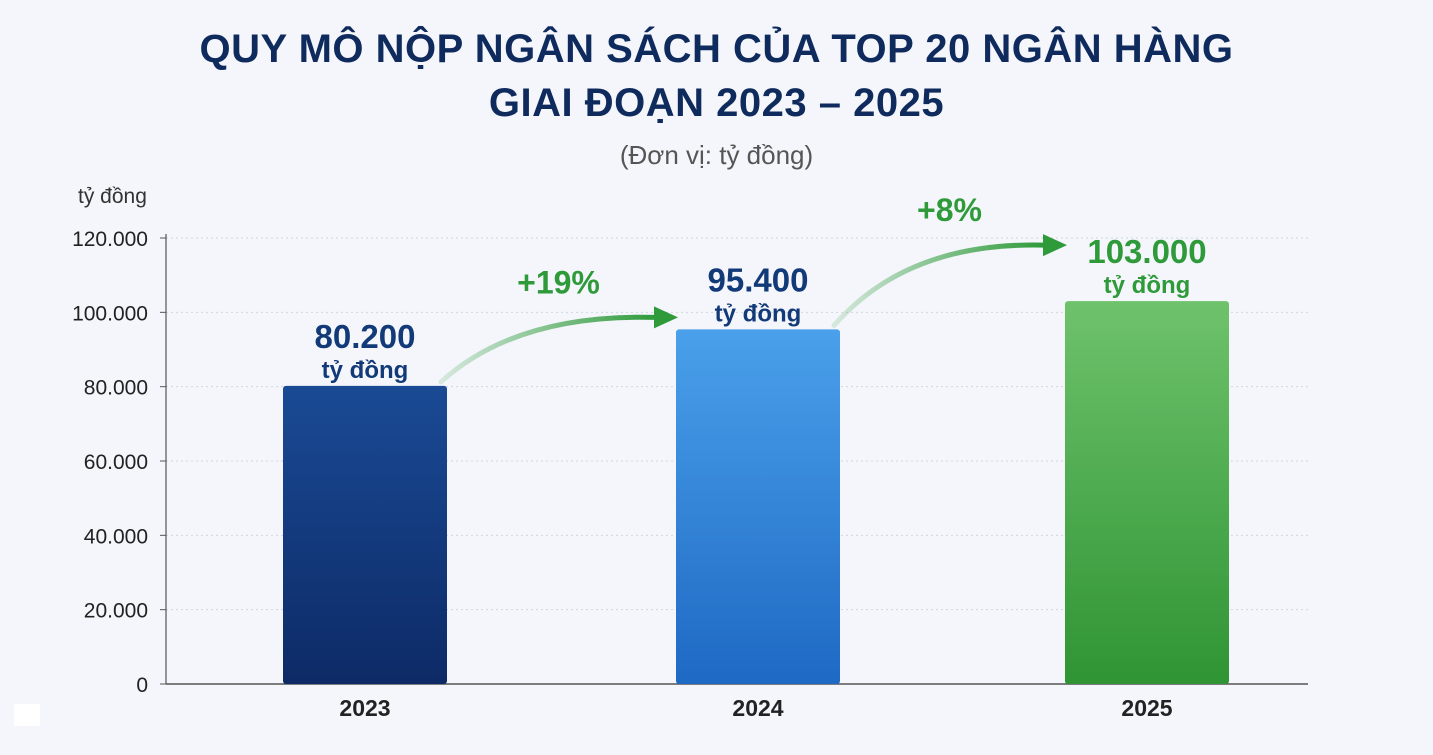 The height and width of the screenshot is (755, 1433). What do you see at coordinates (116, 462) in the screenshot?
I see `y-tick-label: 60.000` at bounding box center [116, 462].